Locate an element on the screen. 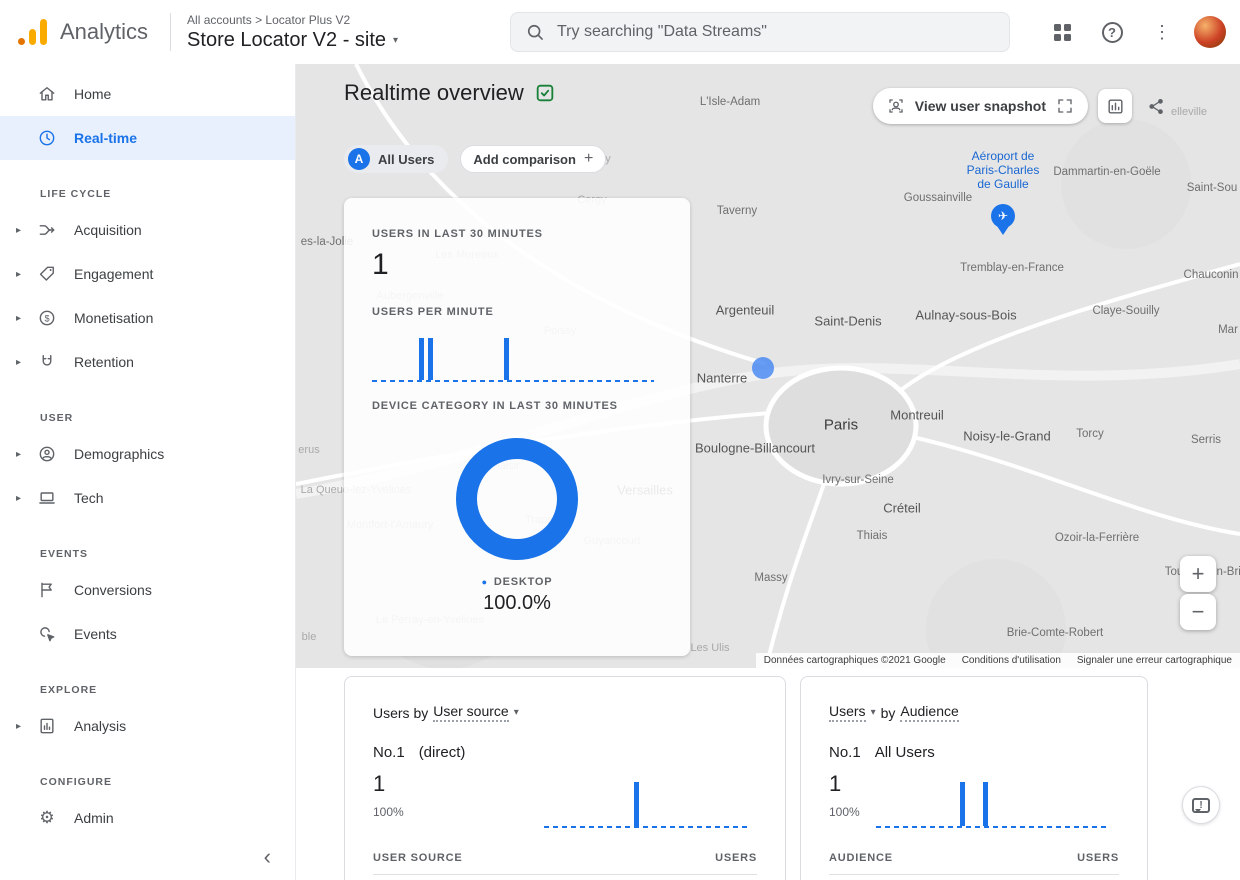  global-search is located at coordinates (760, 32).